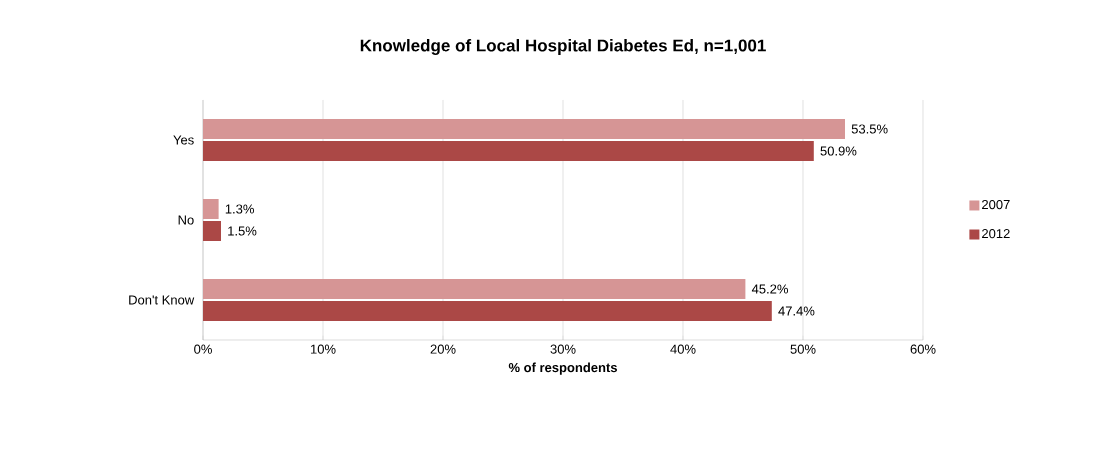 This screenshot has height=452, width=1104. What do you see at coordinates (186, 220) in the screenshot?
I see `y-tick-label: No` at bounding box center [186, 220].